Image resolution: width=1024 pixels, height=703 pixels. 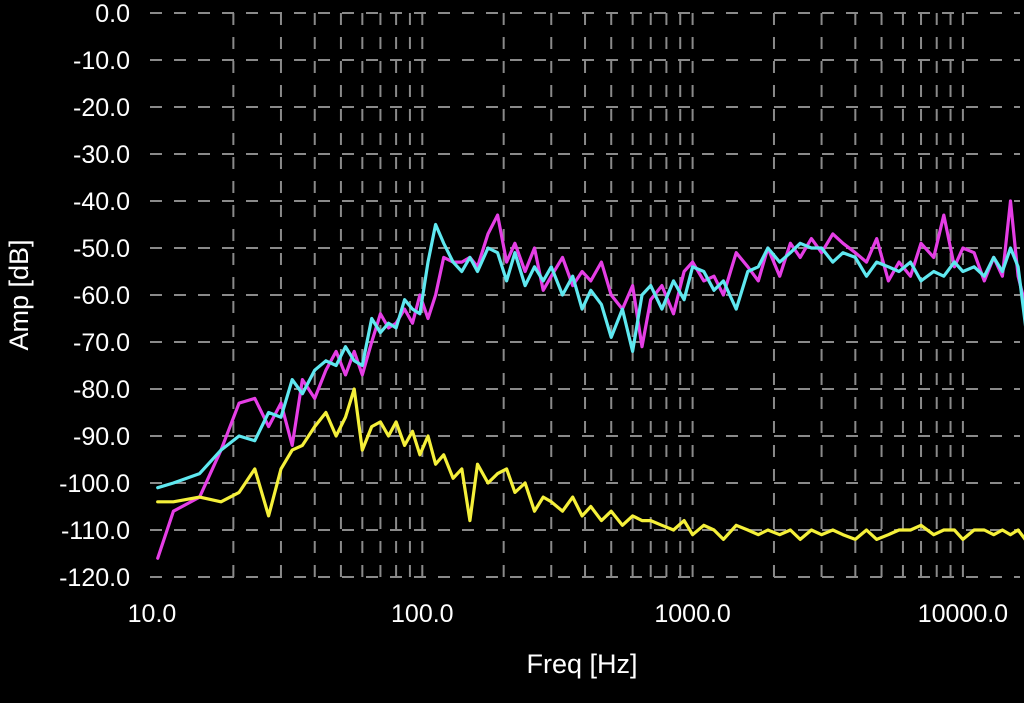 I want to click on y-tick-label: -70.0, so click(x=101, y=343).